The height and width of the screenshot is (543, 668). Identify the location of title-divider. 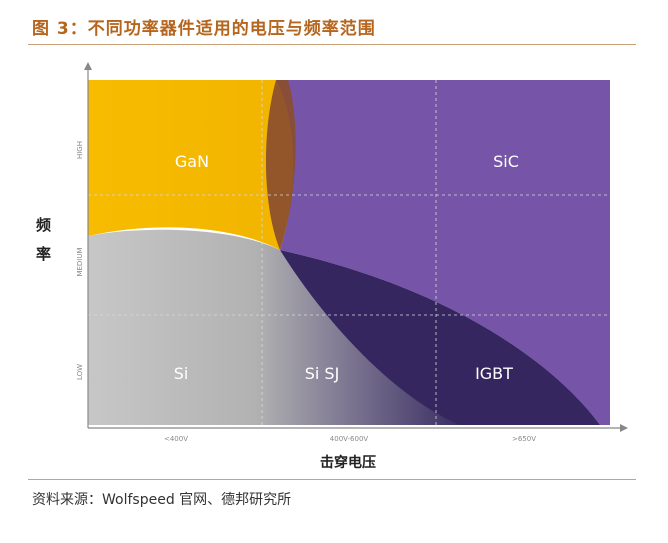
(332, 44).